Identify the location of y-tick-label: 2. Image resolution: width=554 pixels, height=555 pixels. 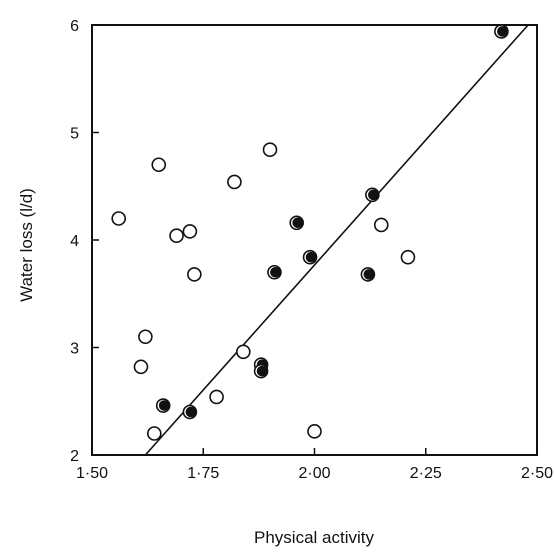
(74, 456).